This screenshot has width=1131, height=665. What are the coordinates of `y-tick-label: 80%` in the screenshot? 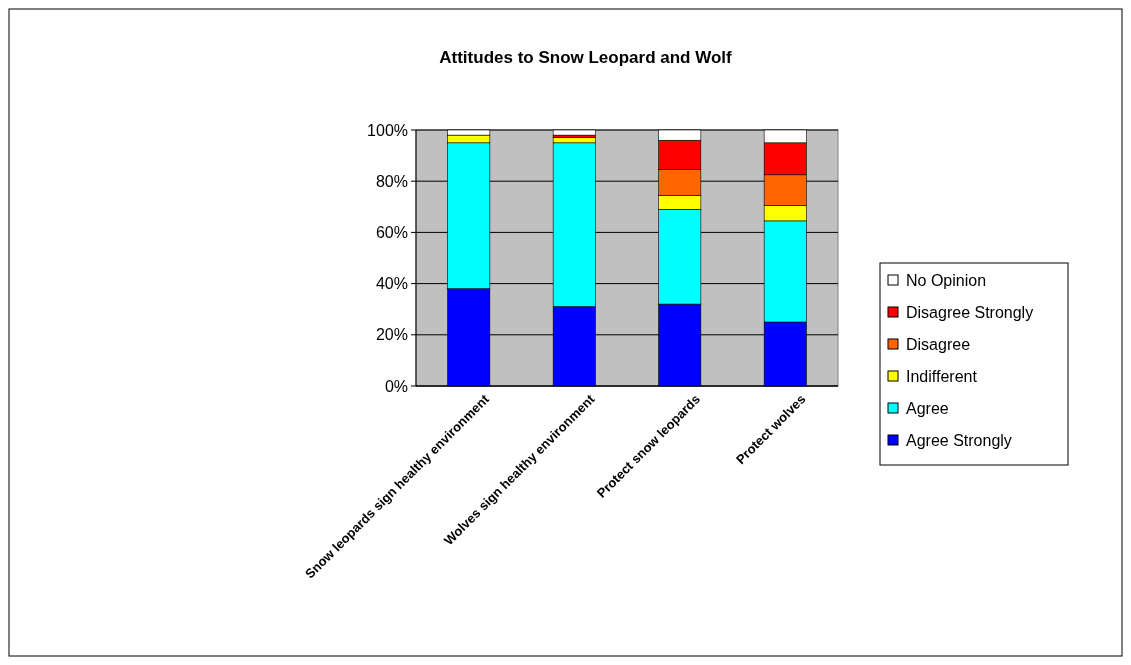 It's located at (391, 181).